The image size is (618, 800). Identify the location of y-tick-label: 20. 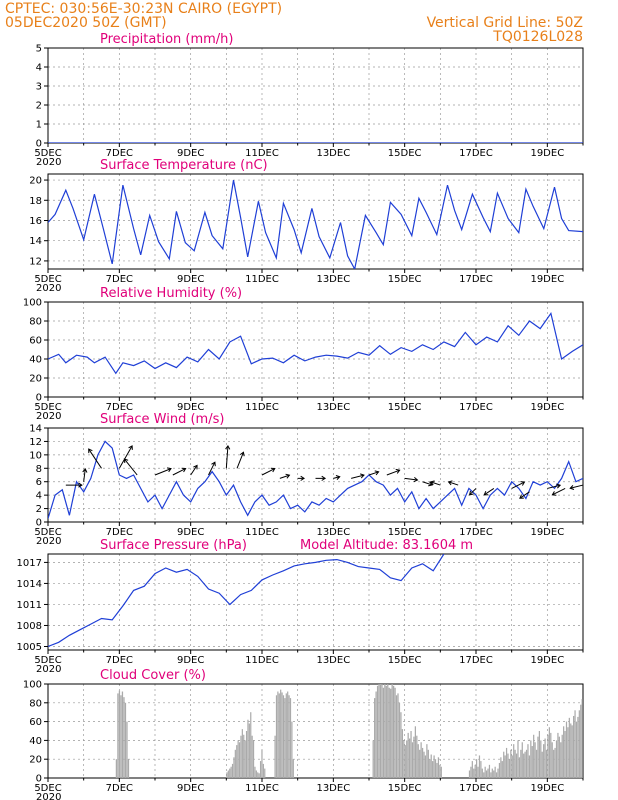
(35, 181).